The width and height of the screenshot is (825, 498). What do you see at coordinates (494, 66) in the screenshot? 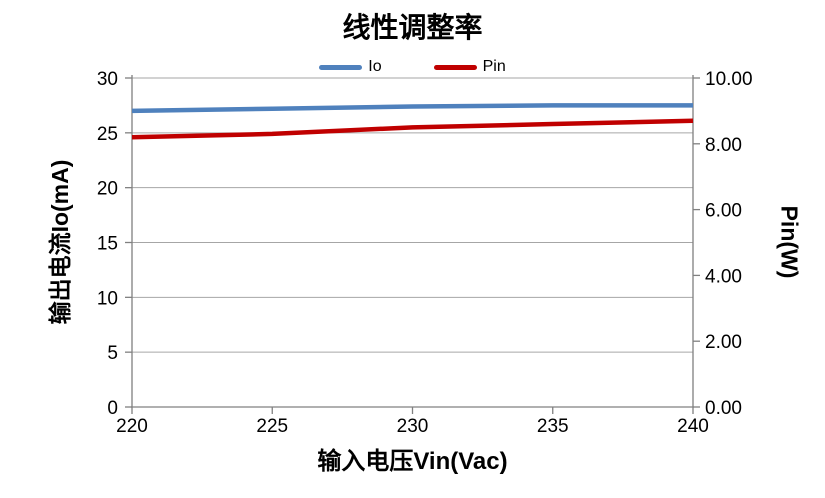
I see `legend-label-pin: Pin` at bounding box center [494, 66].